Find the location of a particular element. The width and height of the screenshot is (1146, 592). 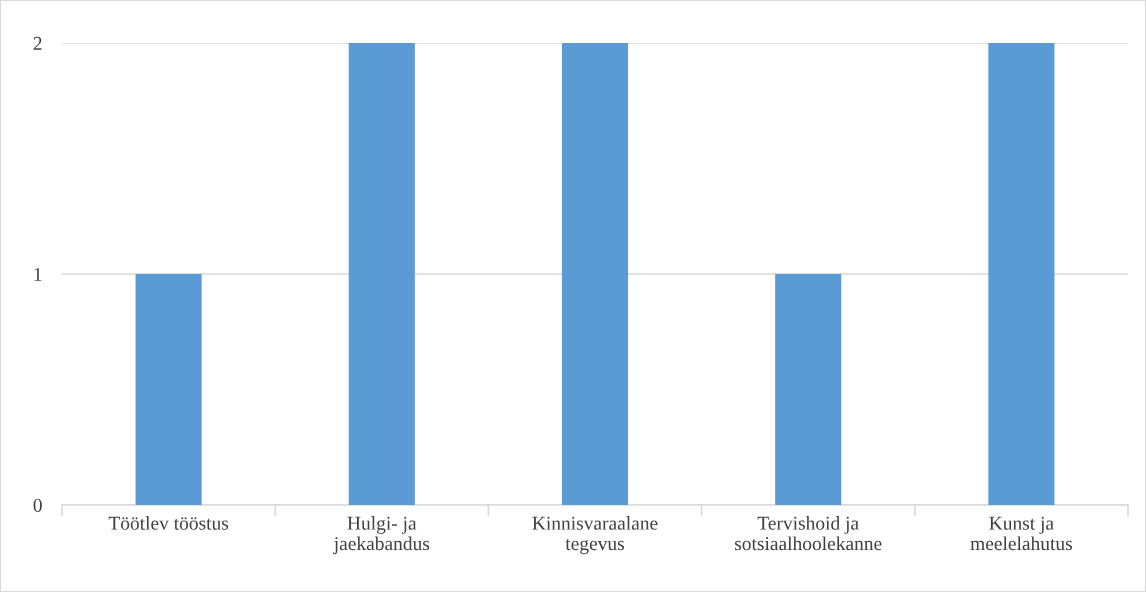

y-tick-label: 2 is located at coordinates (37, 43).